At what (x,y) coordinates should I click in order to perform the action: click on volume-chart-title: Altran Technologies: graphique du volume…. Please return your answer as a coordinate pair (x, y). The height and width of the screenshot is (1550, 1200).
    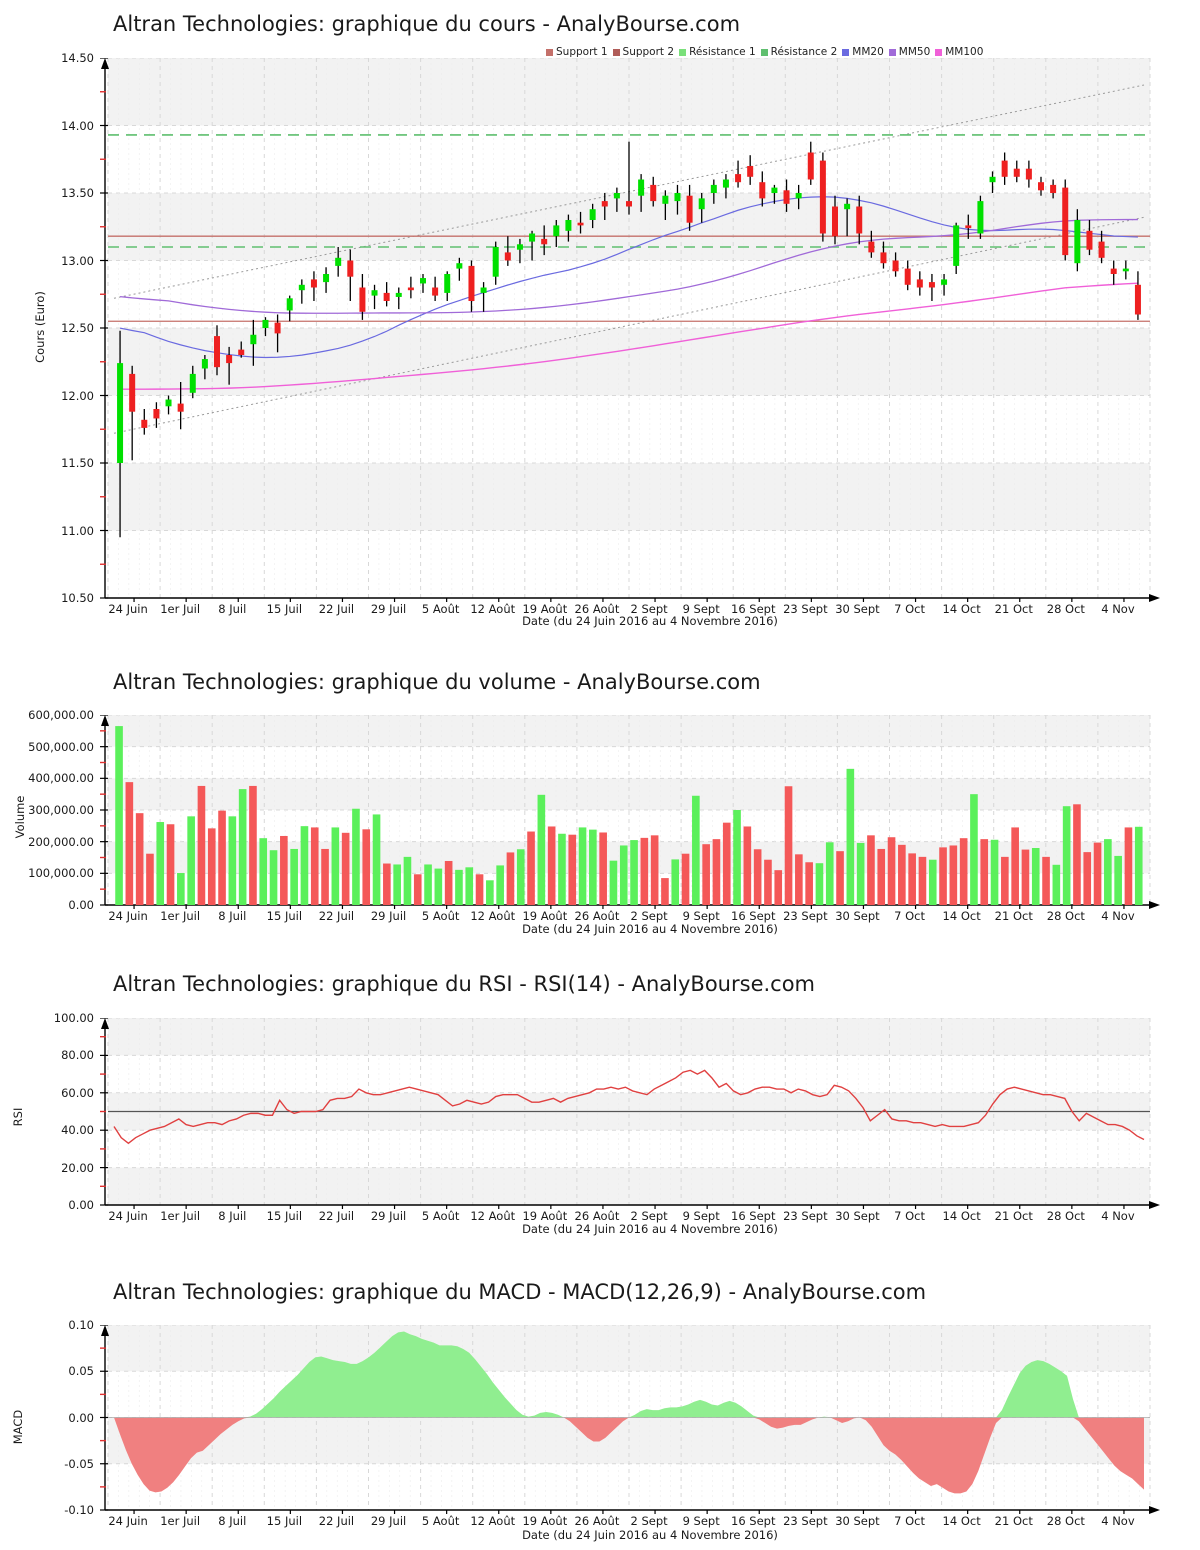
    Looking at the image, I should click on (437, 682).